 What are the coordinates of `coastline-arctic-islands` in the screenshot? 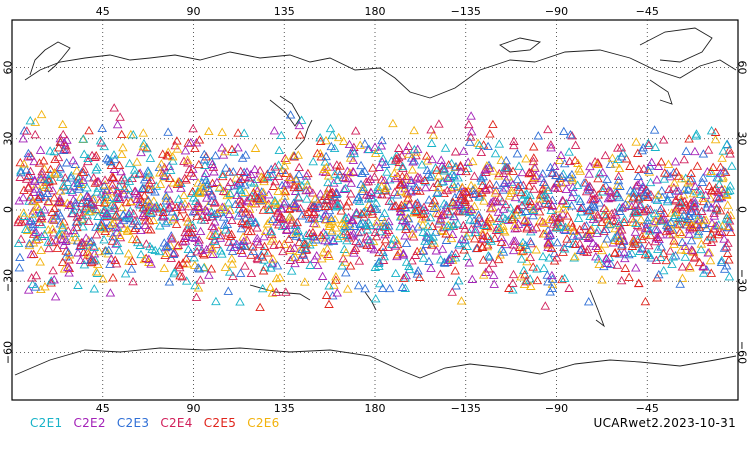 It's located at (520, 45).